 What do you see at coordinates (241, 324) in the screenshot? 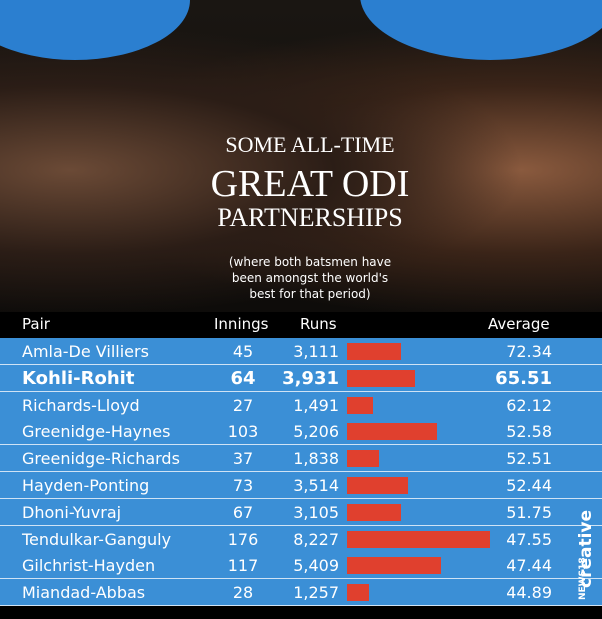
I see `column-header: Innings` at bounding box center [241, 324].